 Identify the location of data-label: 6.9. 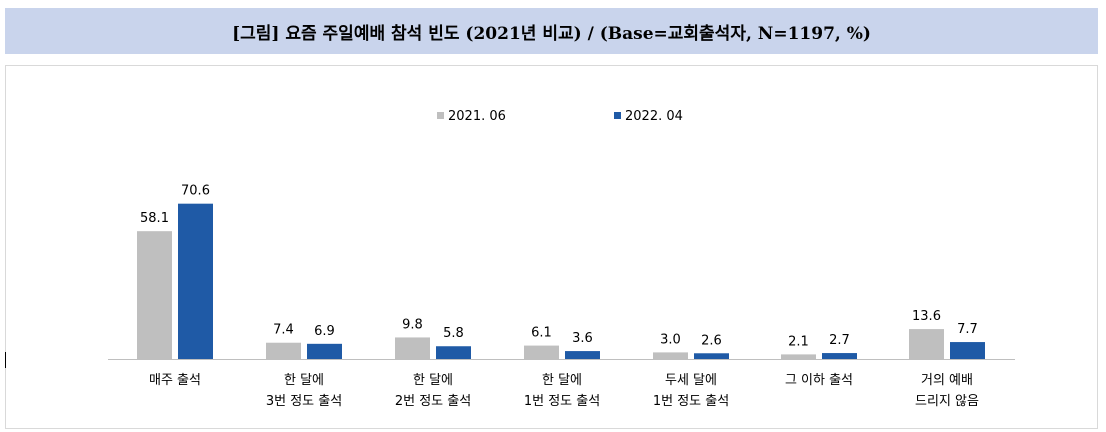
(324, 331).